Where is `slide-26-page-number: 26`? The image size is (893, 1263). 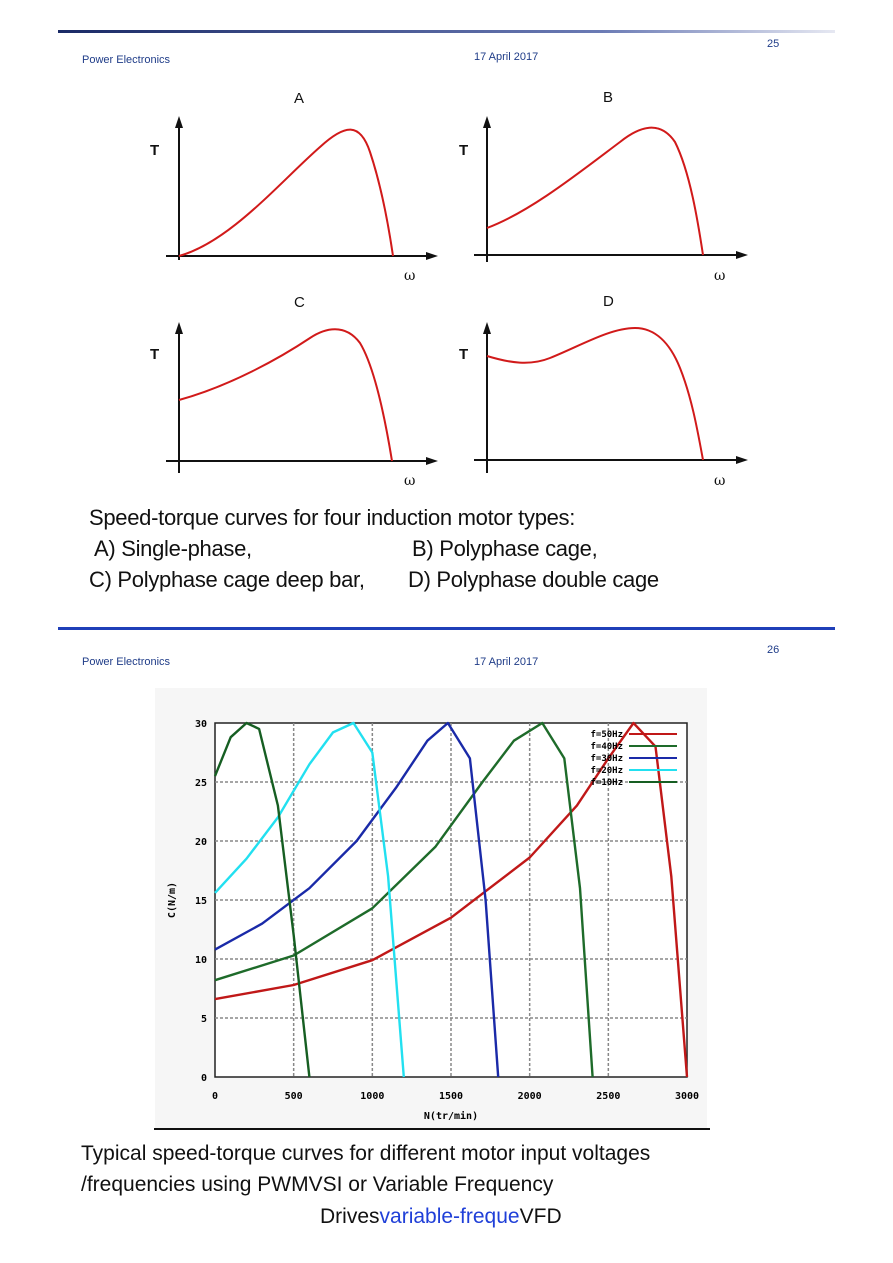 slide-26-page-number: 26 is located at coordinates (773, 650).